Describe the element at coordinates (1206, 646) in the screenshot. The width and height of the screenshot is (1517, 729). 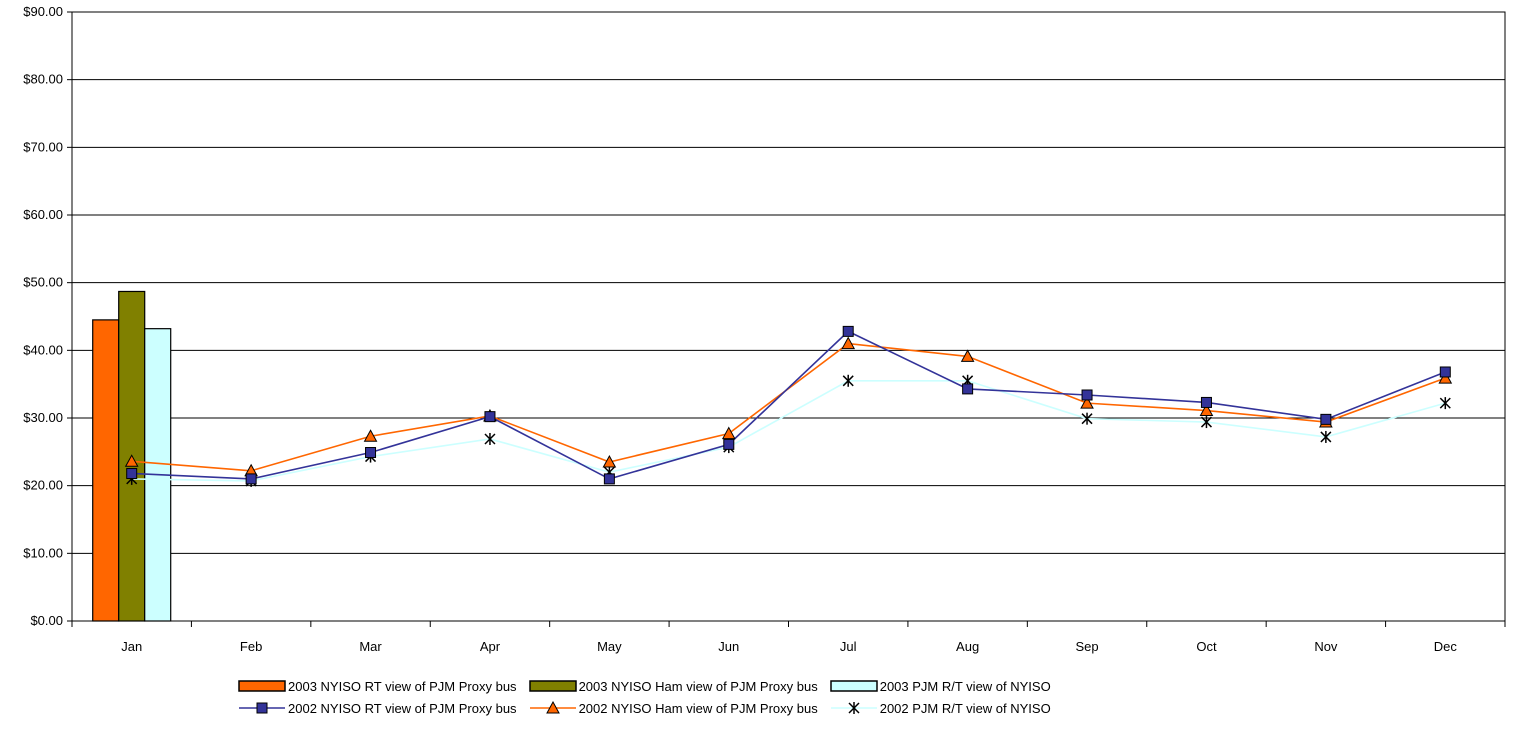
I see `x-tick-label: Oct` at that location.